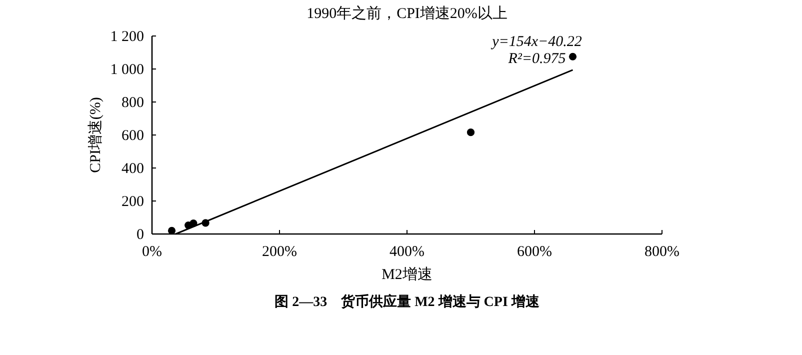 The height and width of the screenshot is (355, 802). What do you see at coordinates (407, 301) in the screenshot?
I see `caption: 图 2—33 货币供应量 M2 增速与 CPI 增速` at bounding box center [407, 301].